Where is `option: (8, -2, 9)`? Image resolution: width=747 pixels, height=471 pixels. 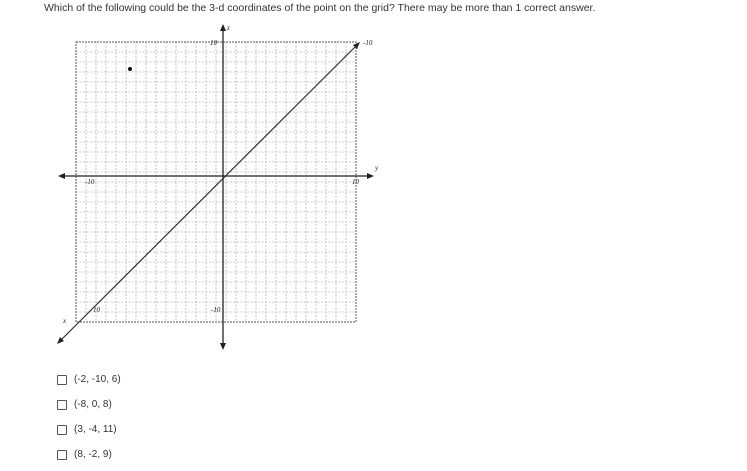 option: (8, -2, 9) is located at coordinates (84, 454).